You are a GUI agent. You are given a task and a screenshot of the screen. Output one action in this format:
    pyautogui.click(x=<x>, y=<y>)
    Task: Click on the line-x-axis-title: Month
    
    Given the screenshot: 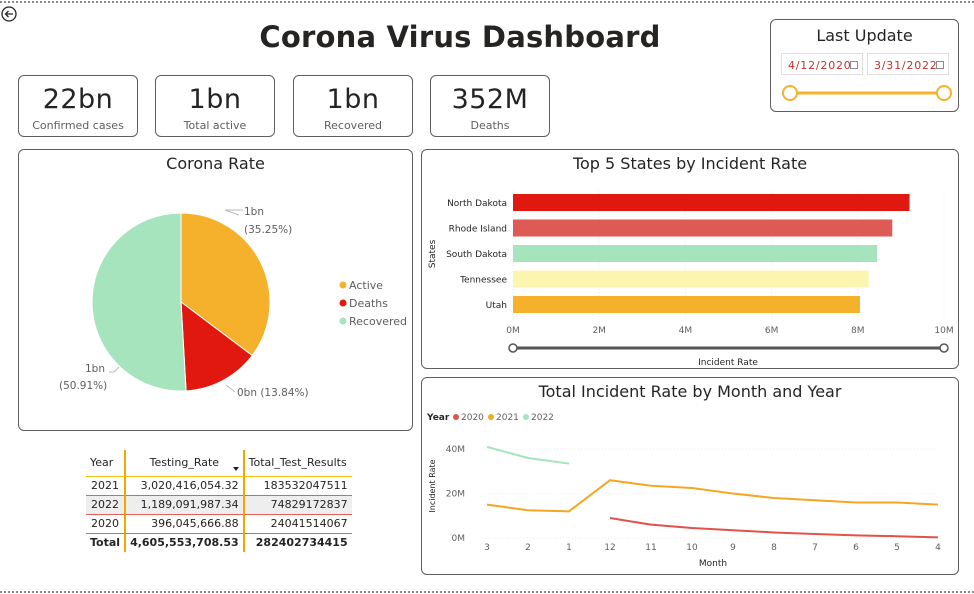 What is the action you would take?
    pyautogui.click(x=713, y=564)
    